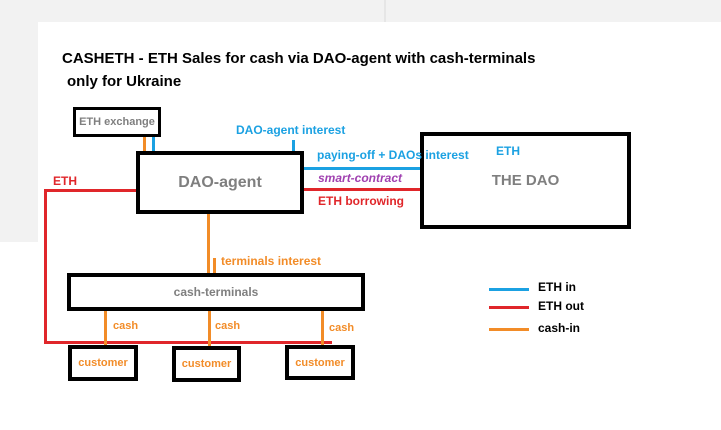 The width and height of the screenshot is (721, 430). I want to click on the-dao-box: THE DAO, so click(525, 180).